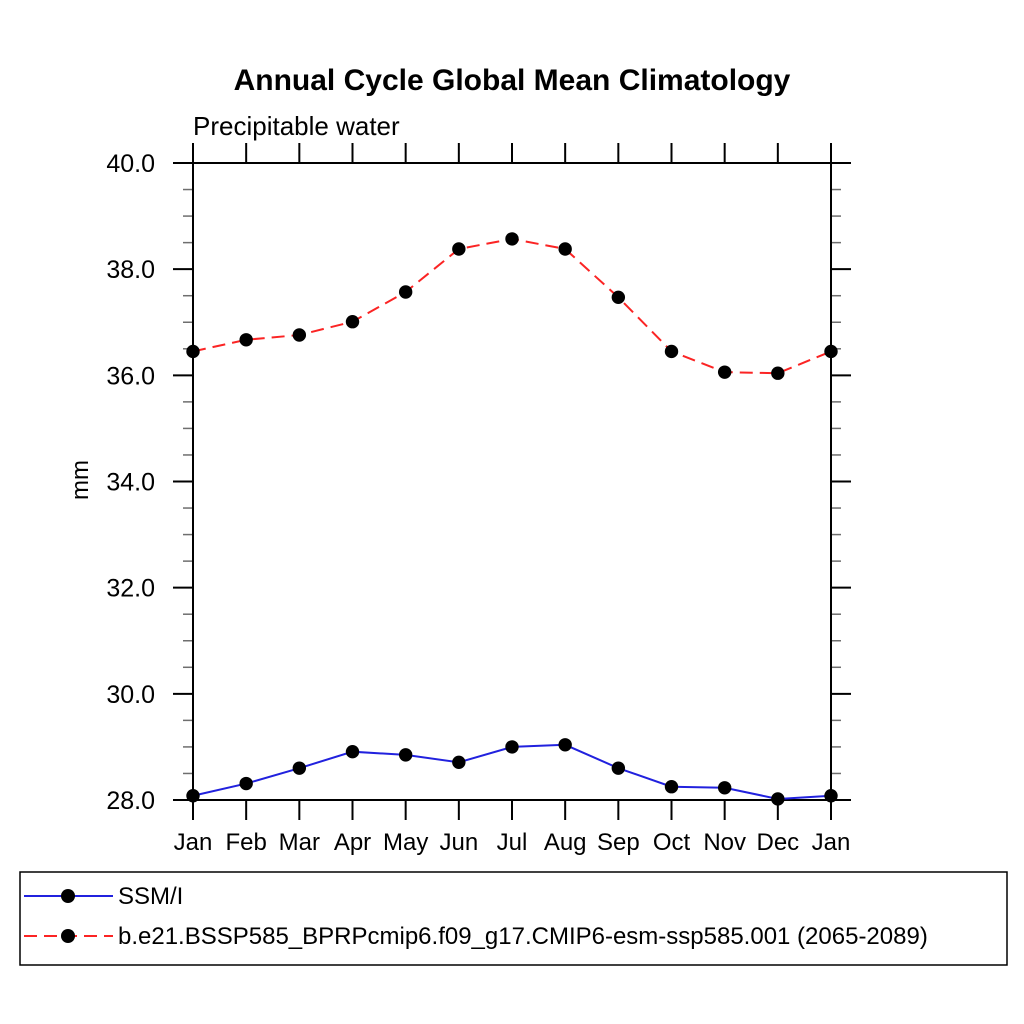  What do you see at coordinates (130, 164) in the screenshot?
I see `y-tick-label: 40.0` at bounding box center [130, 164].